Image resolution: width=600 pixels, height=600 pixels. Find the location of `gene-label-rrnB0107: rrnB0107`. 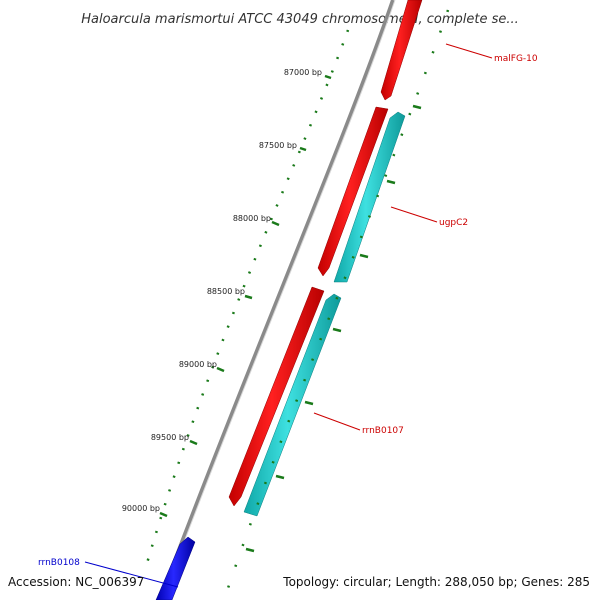

gene-label-rrnB0107: rrnB0107 is located at coordinates (383, 431).